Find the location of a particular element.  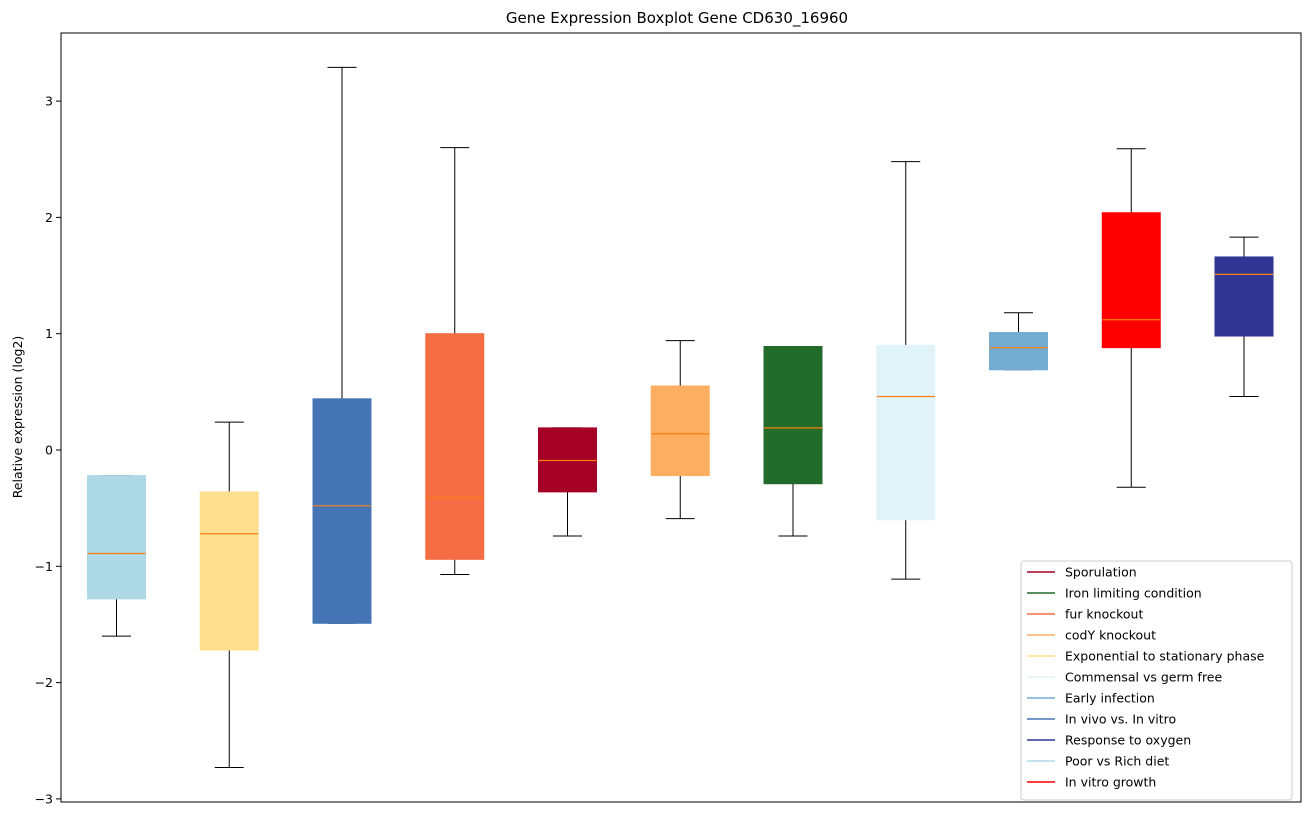

y-tick-label: −3 is located at coordinates (44, 798).